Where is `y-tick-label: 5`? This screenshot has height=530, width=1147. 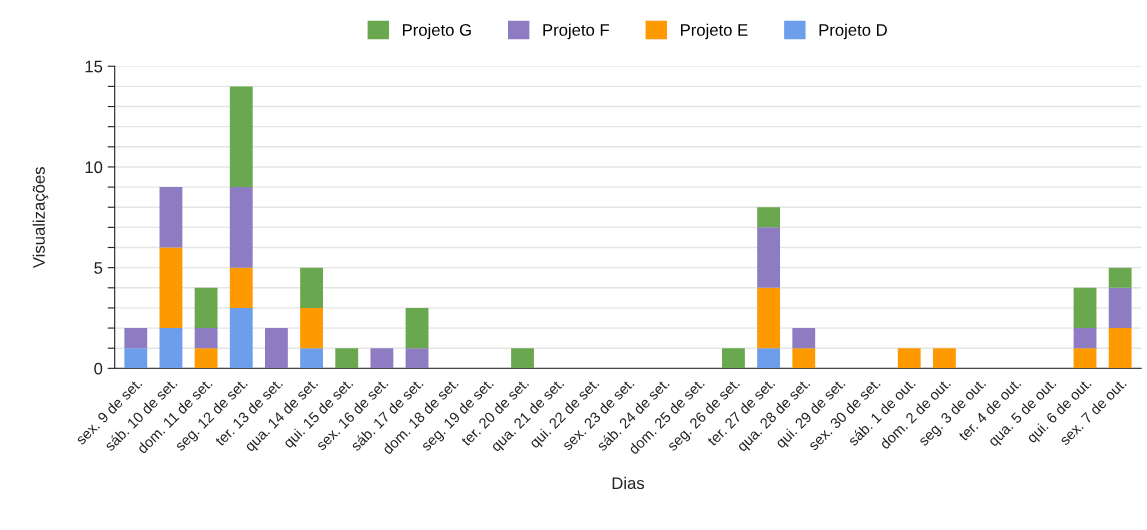
y-tick-label: 5 is located at coordinates (98, 268).